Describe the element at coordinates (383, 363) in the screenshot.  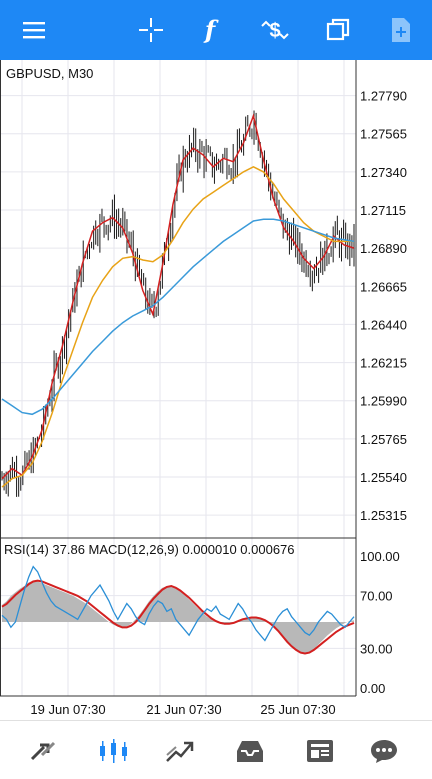
I see `price-tick-label: 1.26215` at that location.